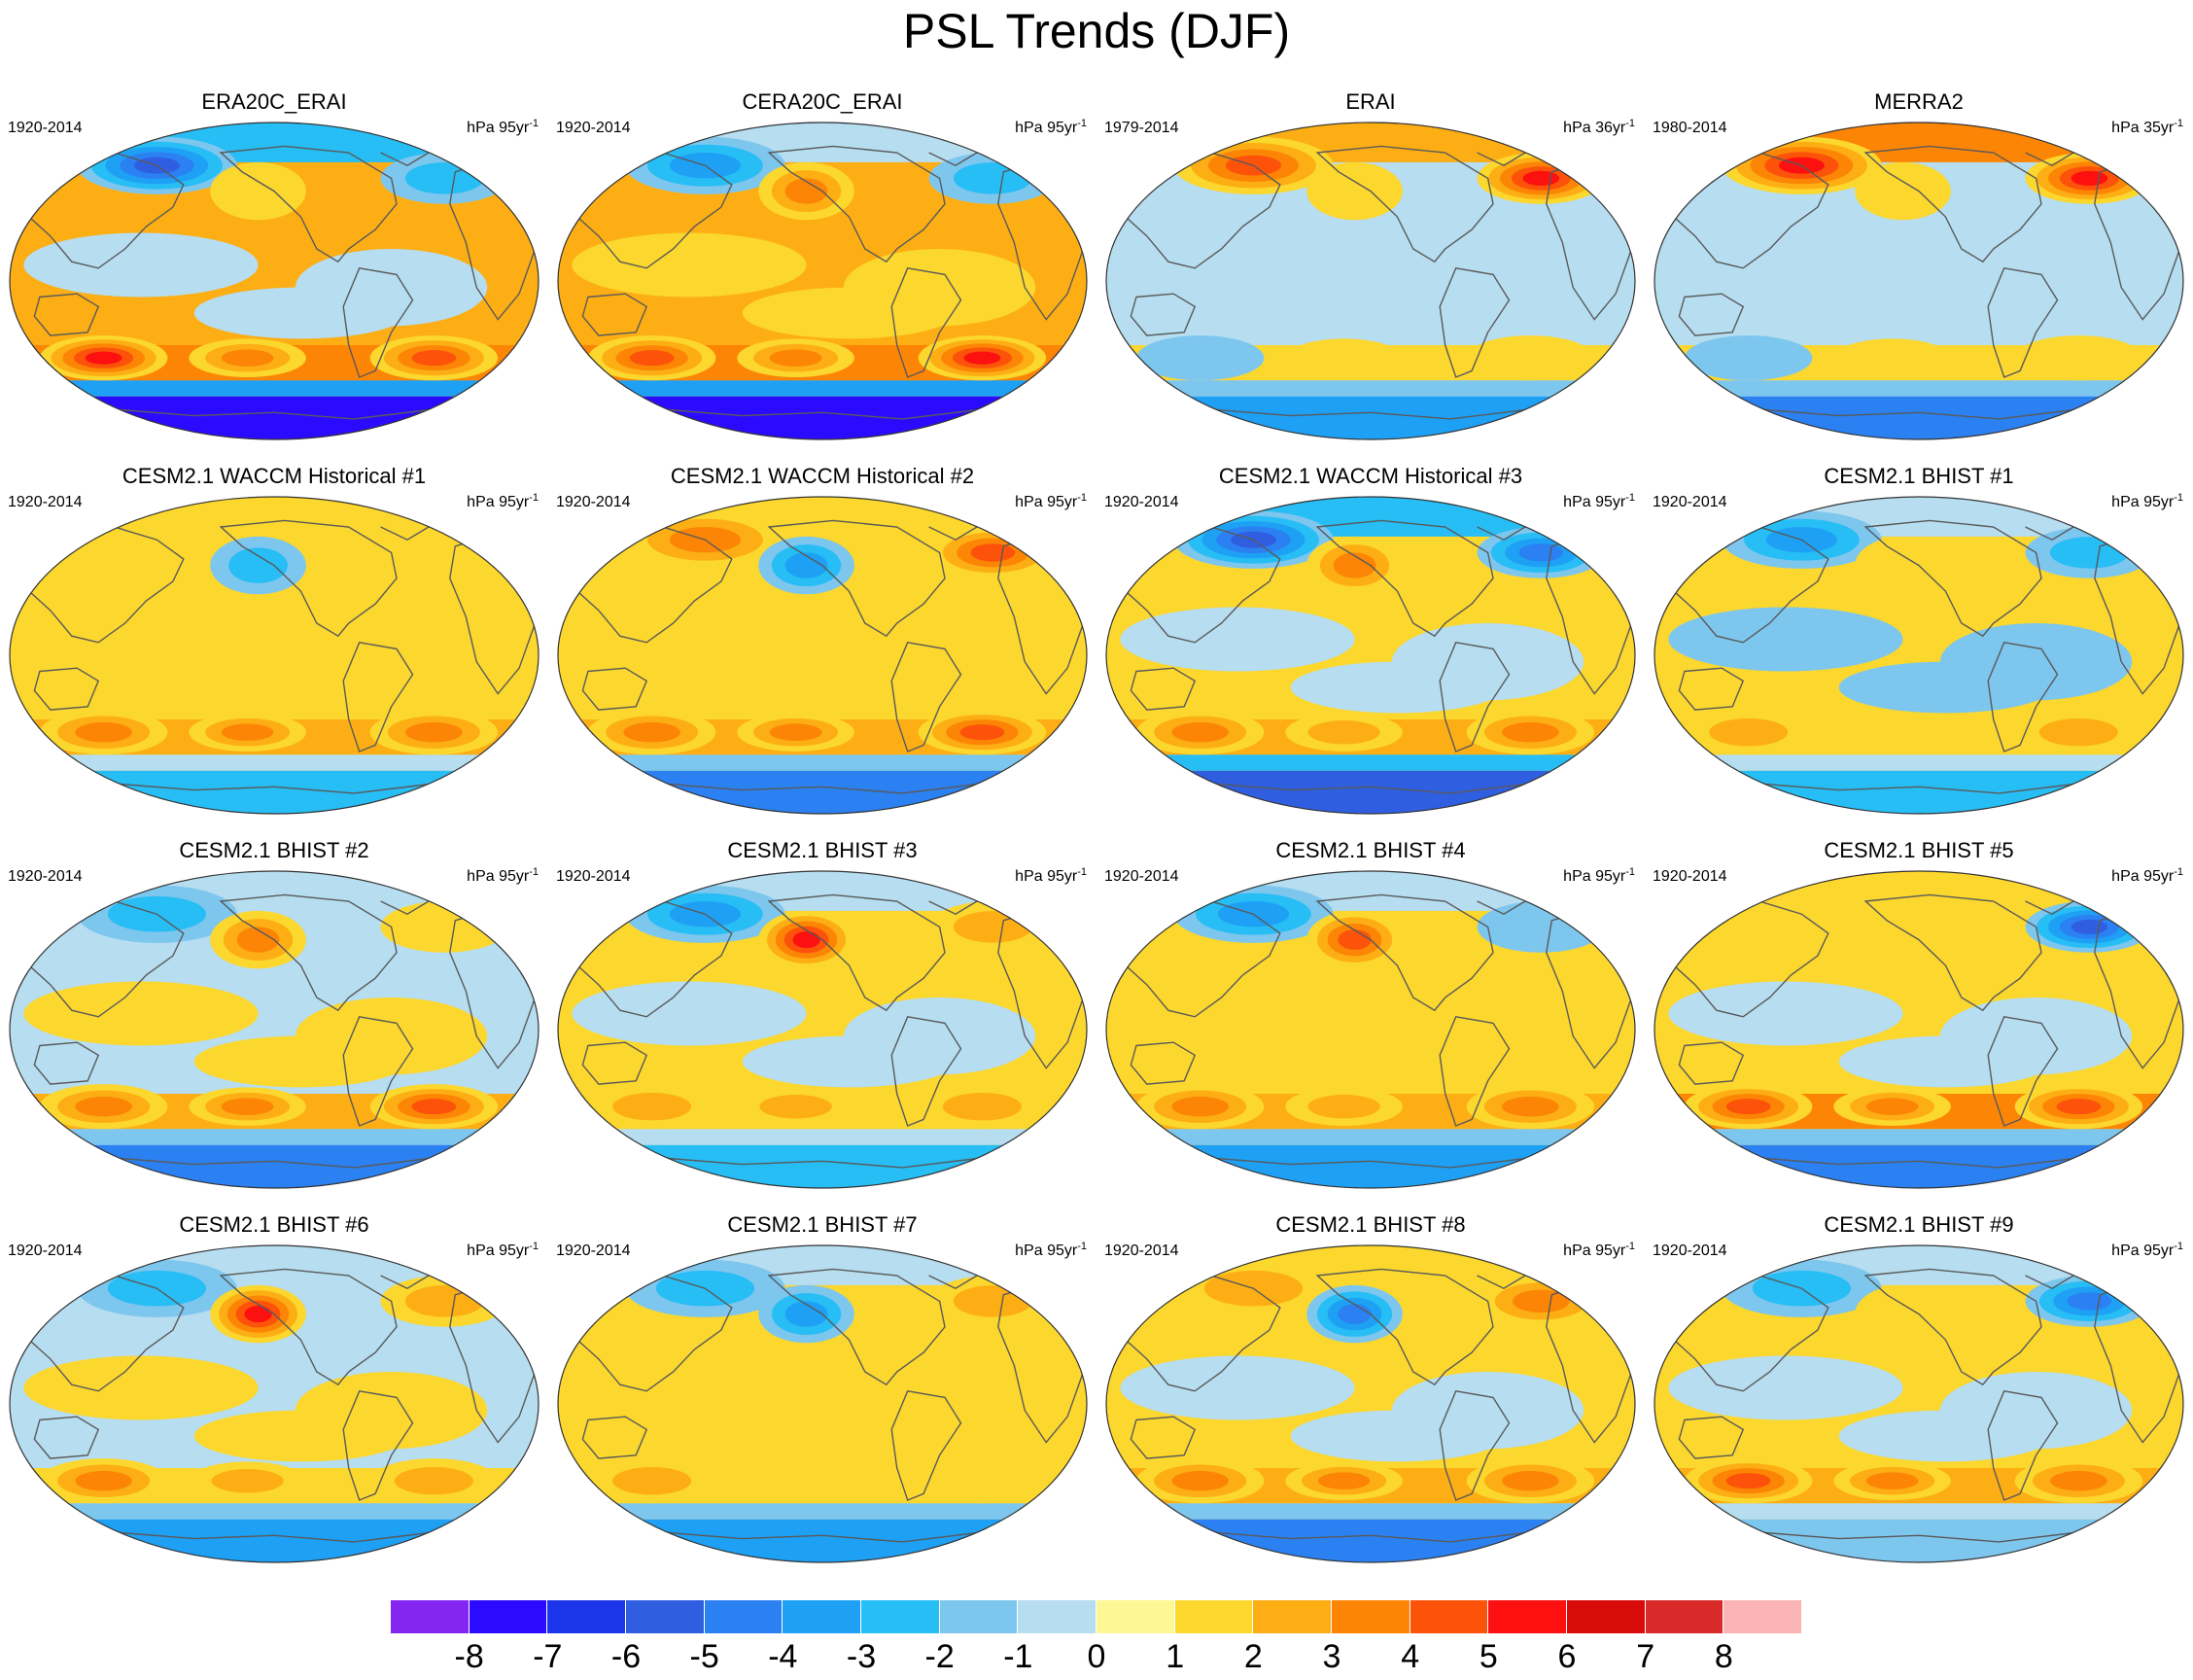 The width and height of the screenshot is (2193, 1680). What do you see at coordinates (1370, 1224) in the screenshot?
I see `panel-title: CESM2.1 BHIST #8` at bounding box center [1370, 1224].